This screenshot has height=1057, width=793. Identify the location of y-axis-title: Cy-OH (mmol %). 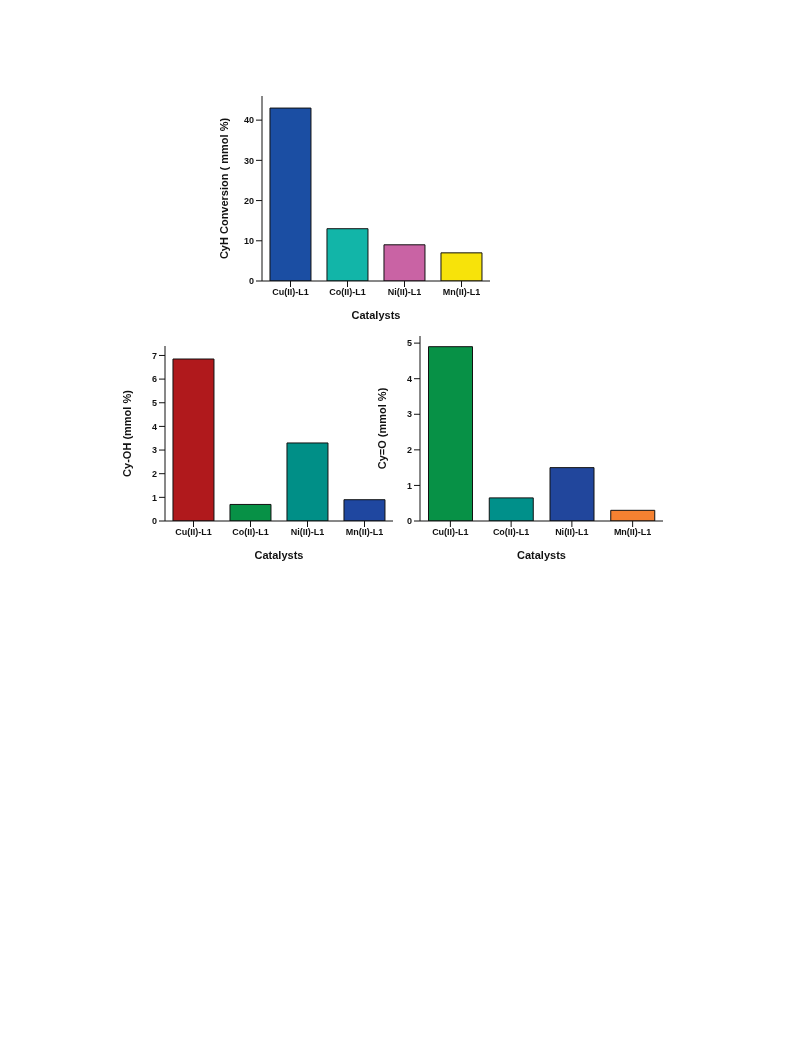
(126, 433).